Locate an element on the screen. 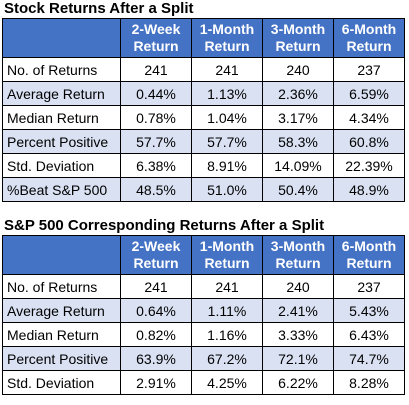 The width and height of the screenshot is (409, 405). table-cell: 1.04% is located at coordinates (227, 117).